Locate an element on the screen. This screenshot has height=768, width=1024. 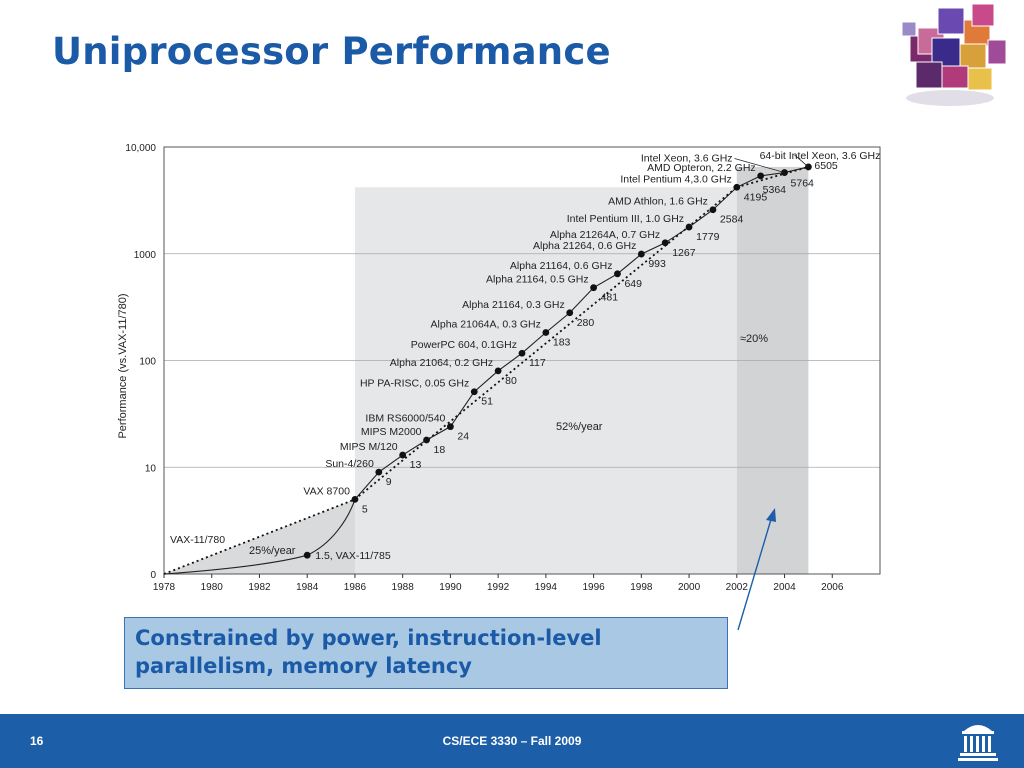
processor-label: MIPS M/120 is located at coordinates (369, 447).